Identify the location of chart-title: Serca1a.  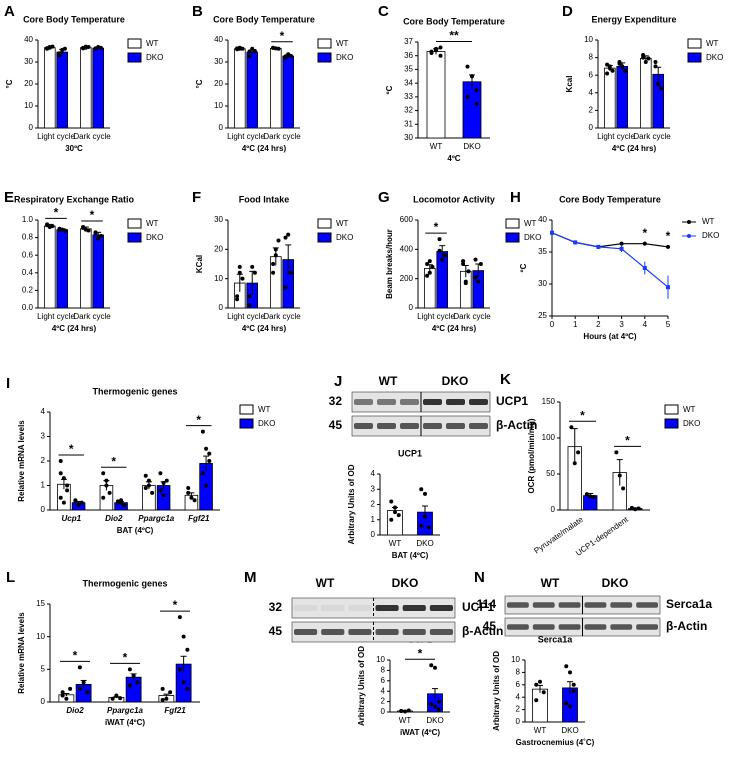
(556, 639).